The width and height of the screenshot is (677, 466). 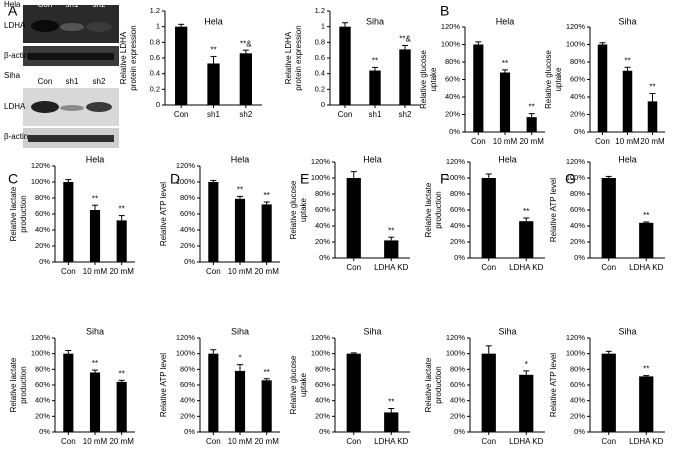 I want to click on significance-label: **&, so click(x=405, y=39).